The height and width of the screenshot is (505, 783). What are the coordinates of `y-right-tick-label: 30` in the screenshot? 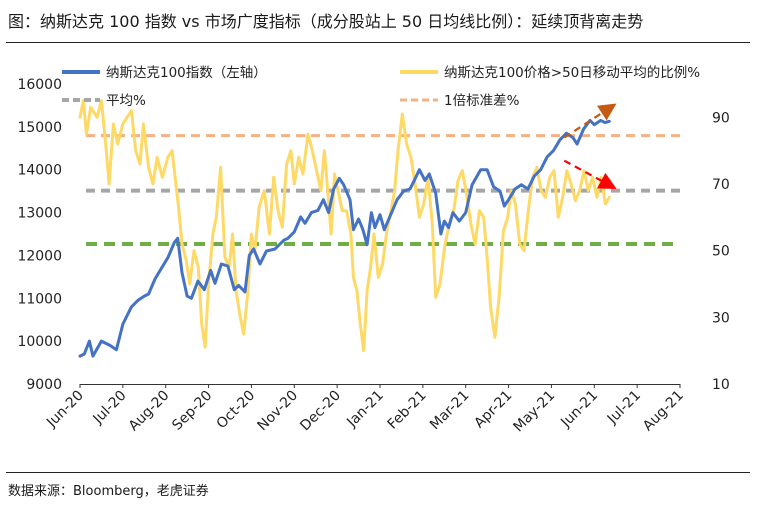 It's located at (721, 318).